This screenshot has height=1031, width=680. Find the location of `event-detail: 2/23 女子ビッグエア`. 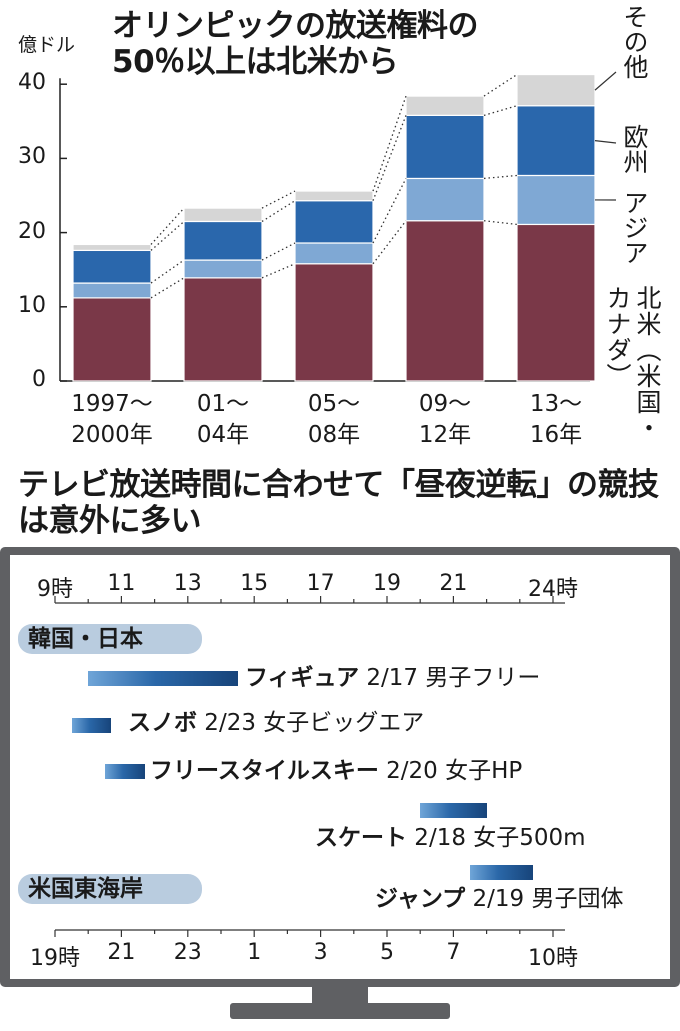

event-detail: 2/23 女子ビッグエア is located at coordinates (311, 723).